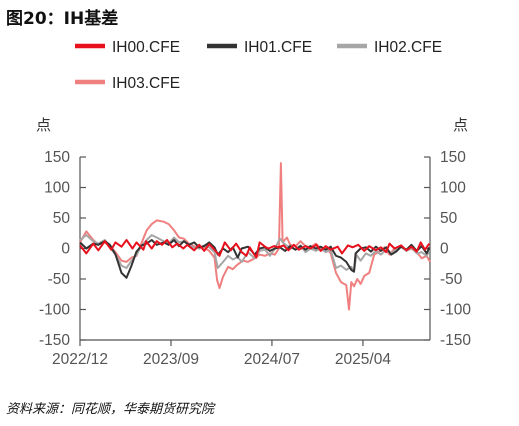 This screenshot has height=426, width=519. What do you see at coordinates (54, 310) in the screenshot?
I see `y-tick-label-left: -100` at bounding box center [54, 310].